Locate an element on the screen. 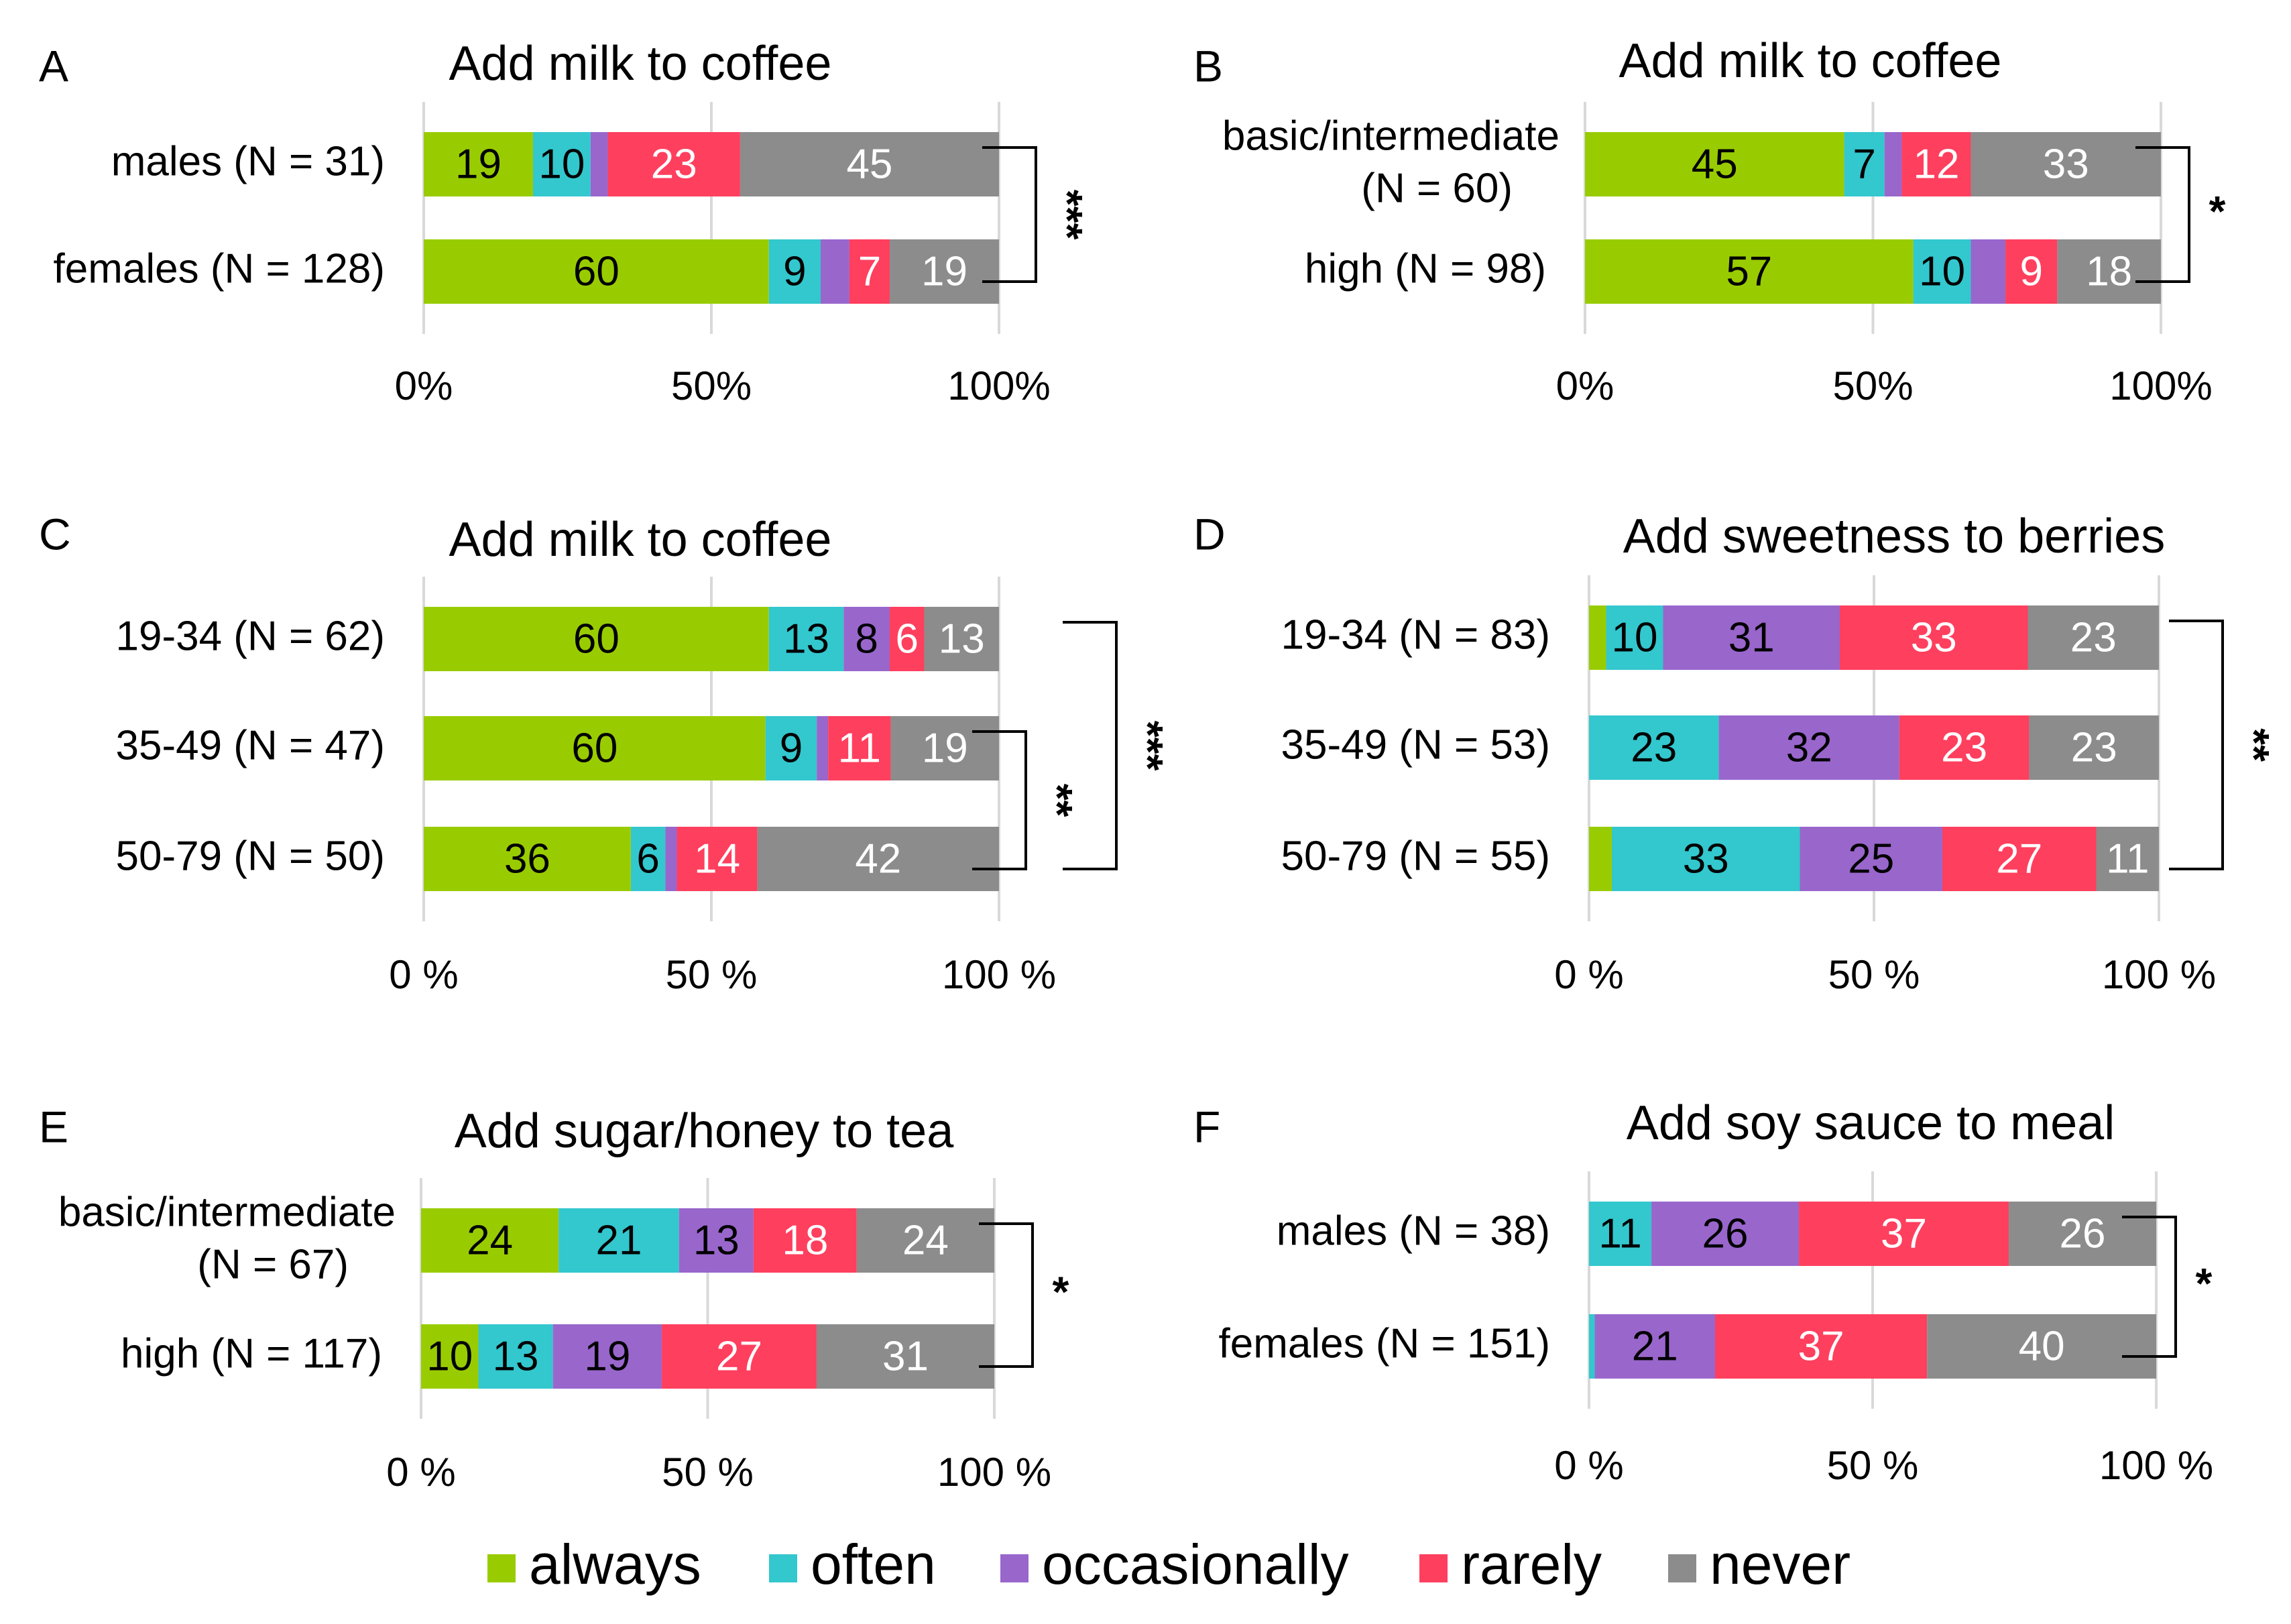  data-label: 14 is located at coordinates (717, 858).